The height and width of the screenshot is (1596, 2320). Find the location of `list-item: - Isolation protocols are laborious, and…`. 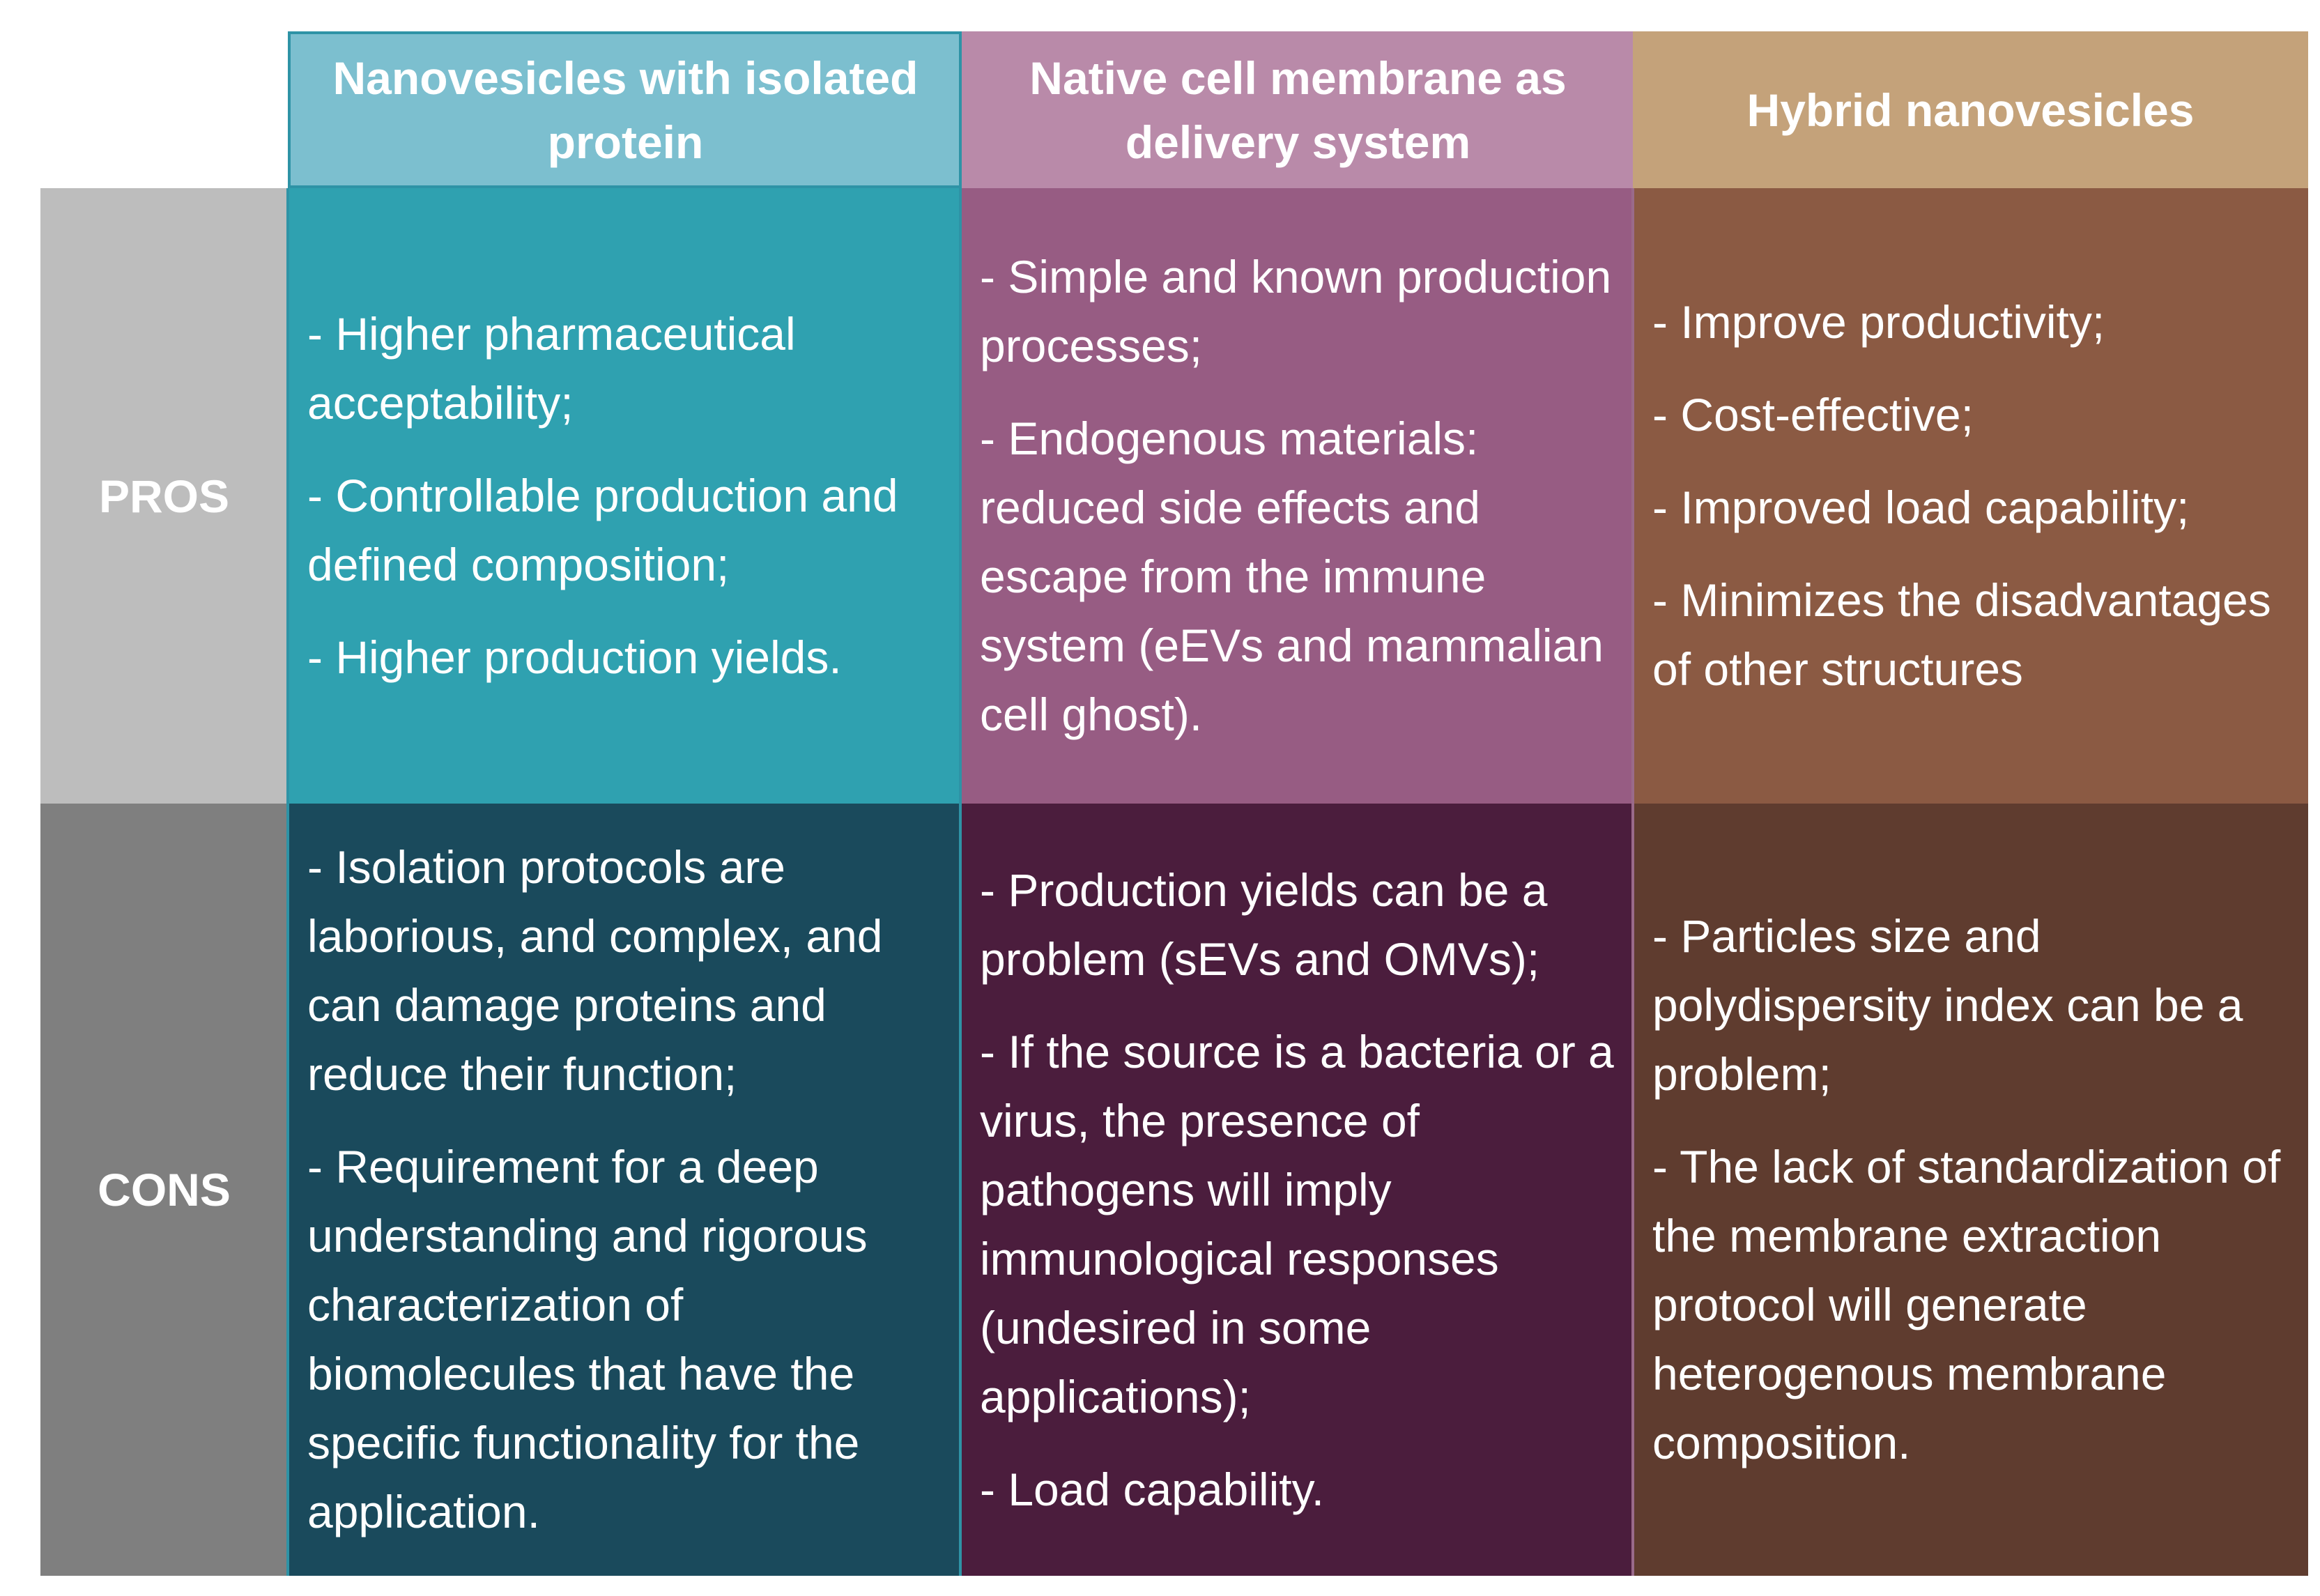

list-item: - Isolation protocols are laborious, and… is located at coordinates (595, 970).